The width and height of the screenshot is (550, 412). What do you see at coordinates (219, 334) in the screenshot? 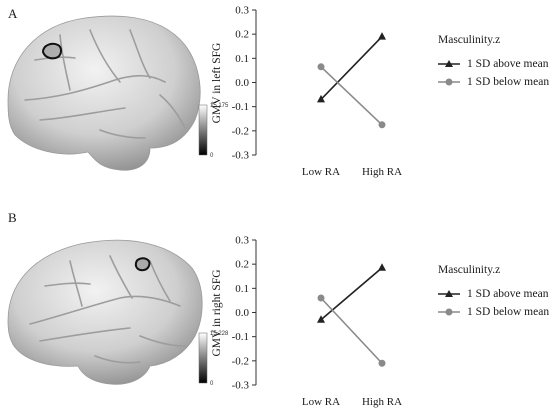
I see `colorbar-max-label: 15.228` at bounding box center [219, 334].